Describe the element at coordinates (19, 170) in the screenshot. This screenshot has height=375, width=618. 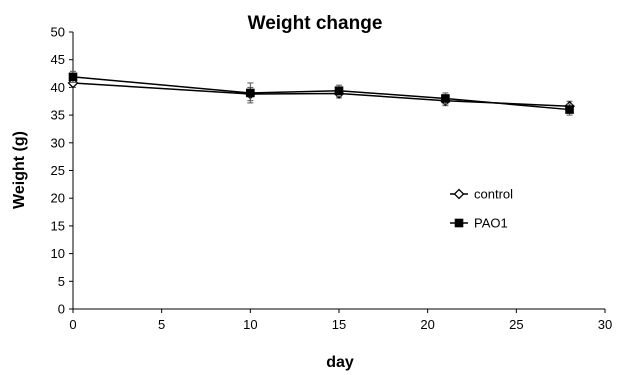
I see `y-axis-label: Weight (g)` at that location.